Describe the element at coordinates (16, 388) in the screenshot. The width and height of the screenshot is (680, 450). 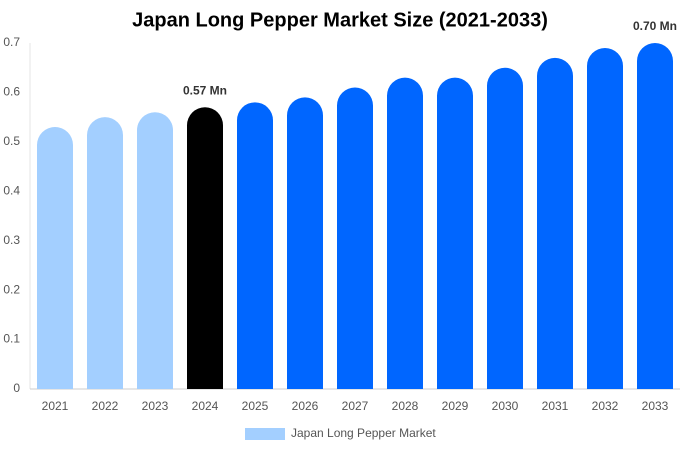
I see `y-tick-label: 0` at that location.